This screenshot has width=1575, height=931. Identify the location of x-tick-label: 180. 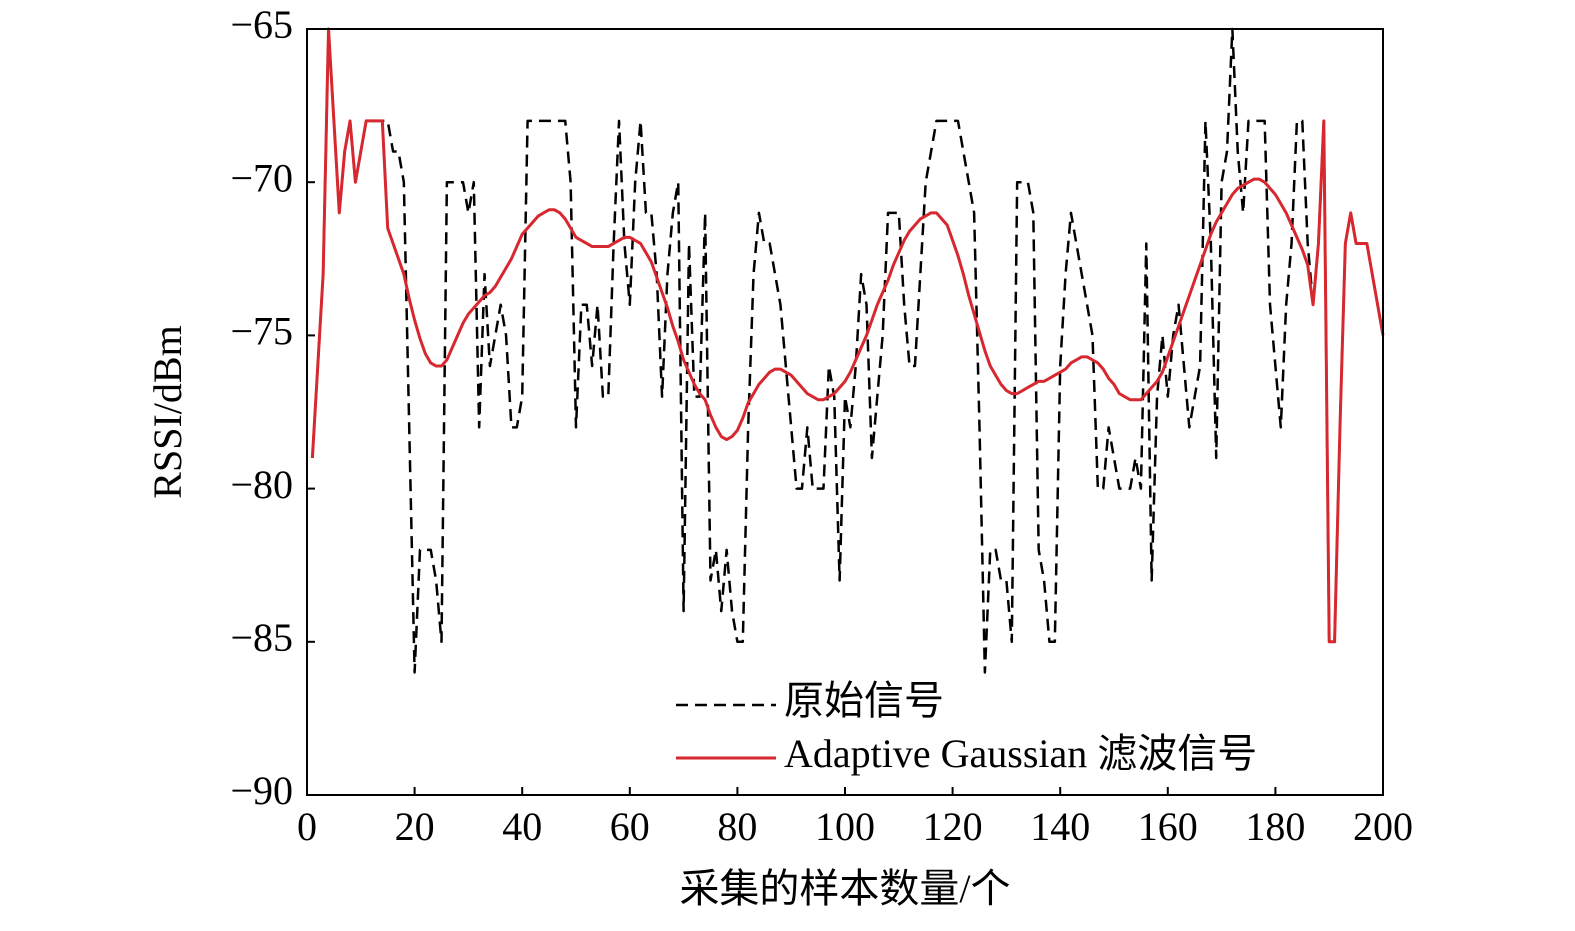
(1275, 826).